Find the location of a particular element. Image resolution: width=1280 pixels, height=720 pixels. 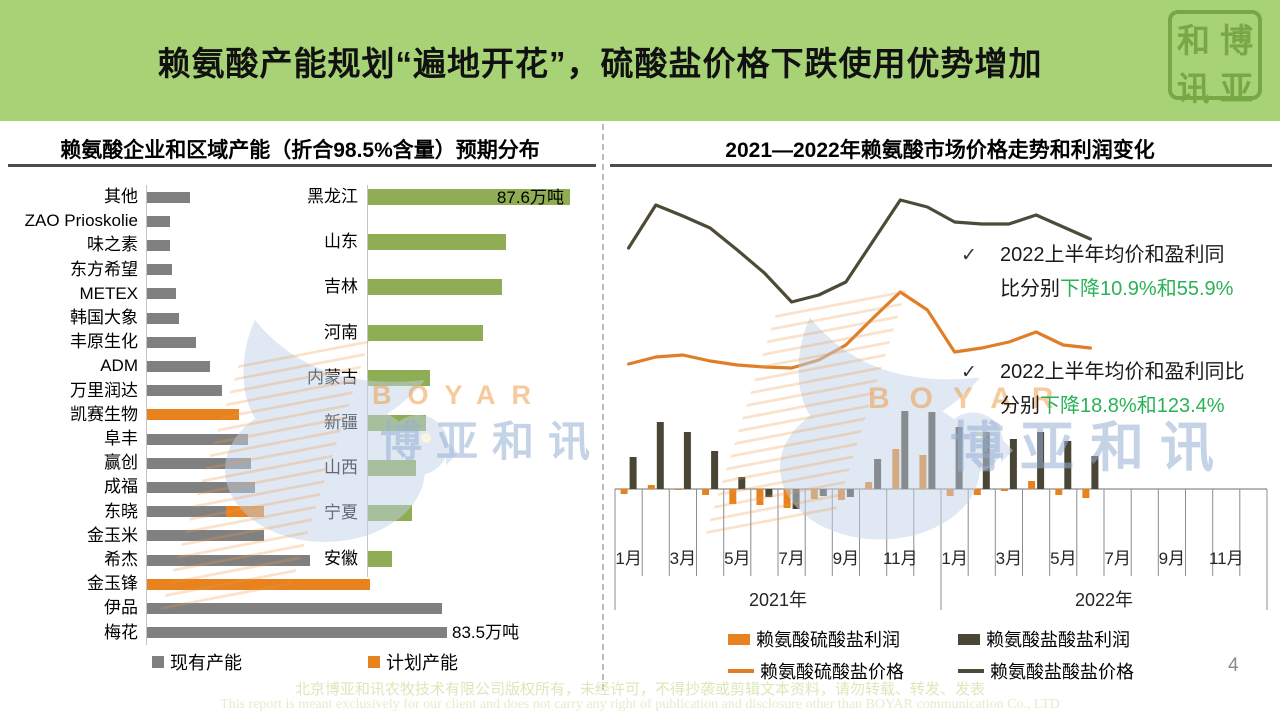

page-number: 4 is located at coordinates (1233, 665).